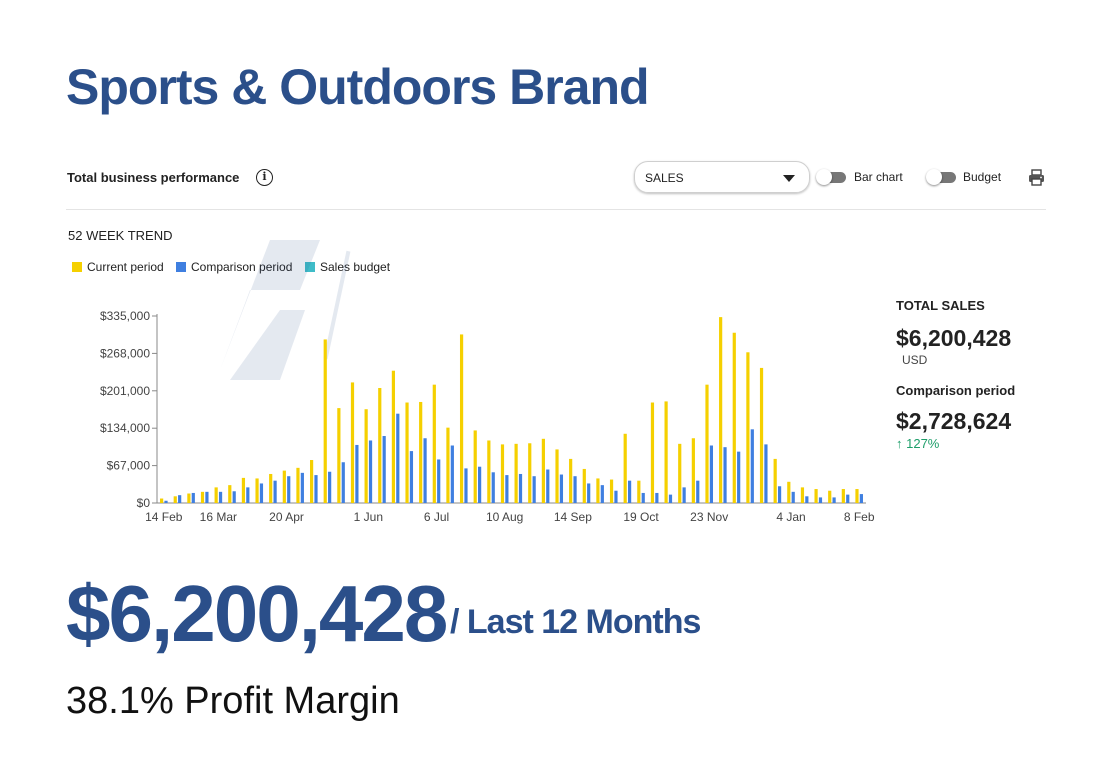 This screenshot has width=1111, height=783. I want to click on legend-item-current: Current period, so click(118, 267).